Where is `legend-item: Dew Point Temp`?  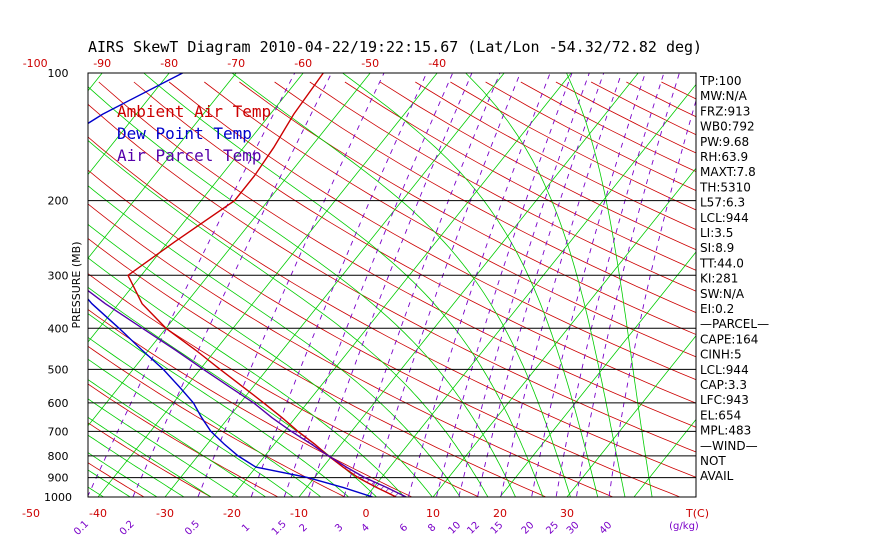
legend-item: Dew Point Temp is located at coordinates (184, 133).